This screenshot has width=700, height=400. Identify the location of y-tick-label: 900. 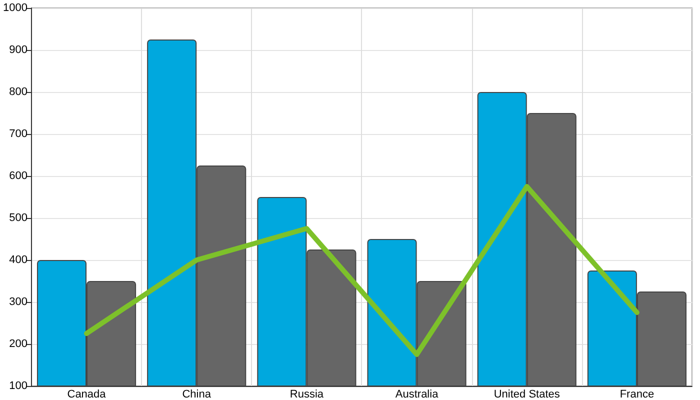
(18, 50).